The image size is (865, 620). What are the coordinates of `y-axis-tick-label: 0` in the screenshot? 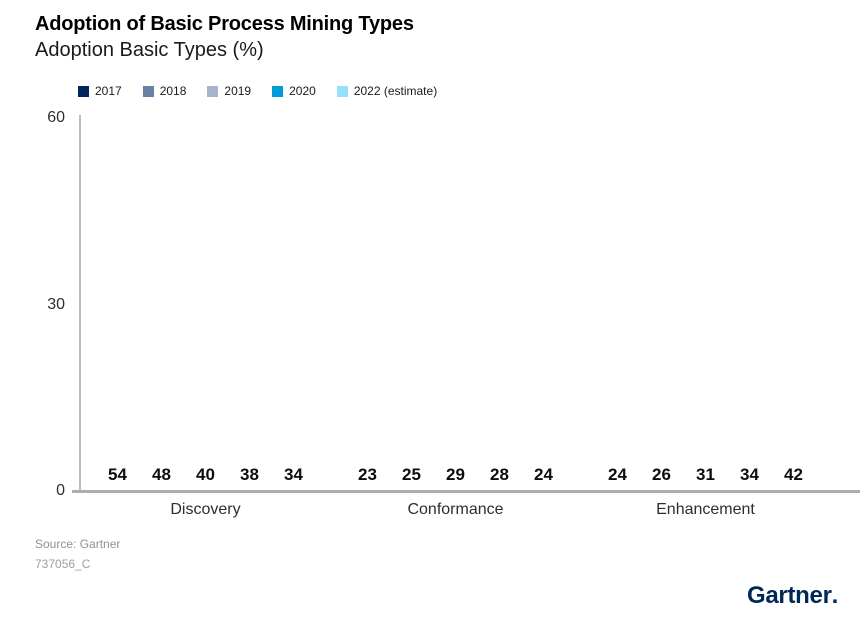 It's located at (60, 490).